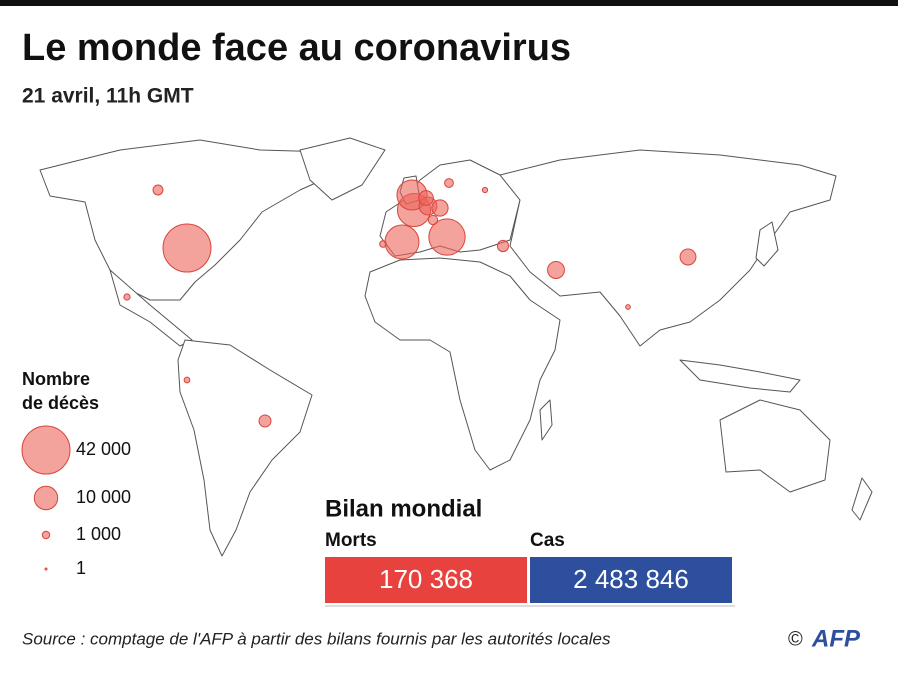 This screenshot has height=674, width=898. Describe the element at coordinates (767, 244) in the screenshot. I see `japan` at that location.